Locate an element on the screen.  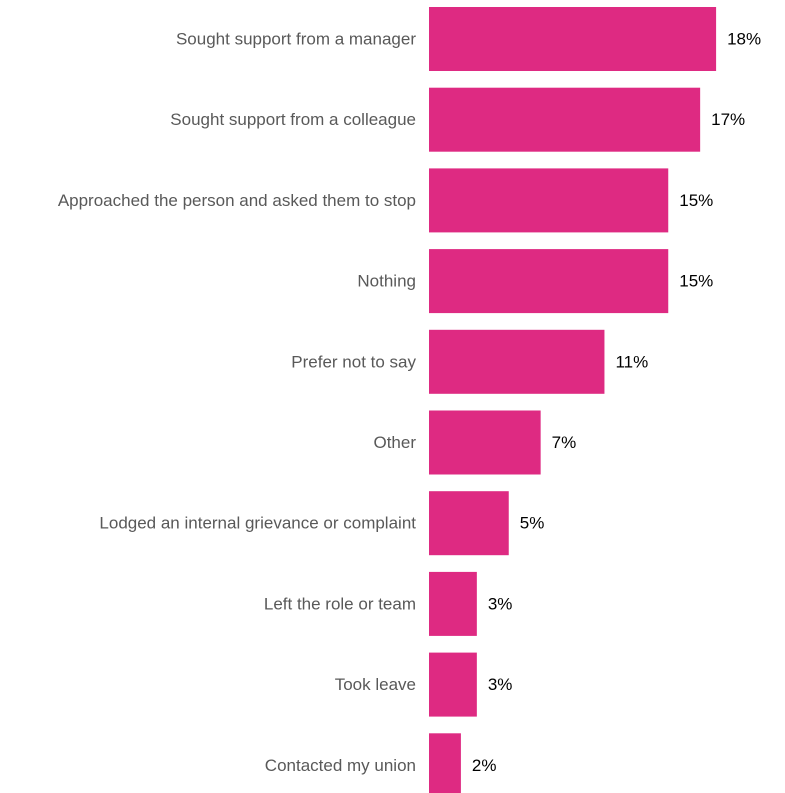
value-label: 18% is located at coordinates (744, 39).